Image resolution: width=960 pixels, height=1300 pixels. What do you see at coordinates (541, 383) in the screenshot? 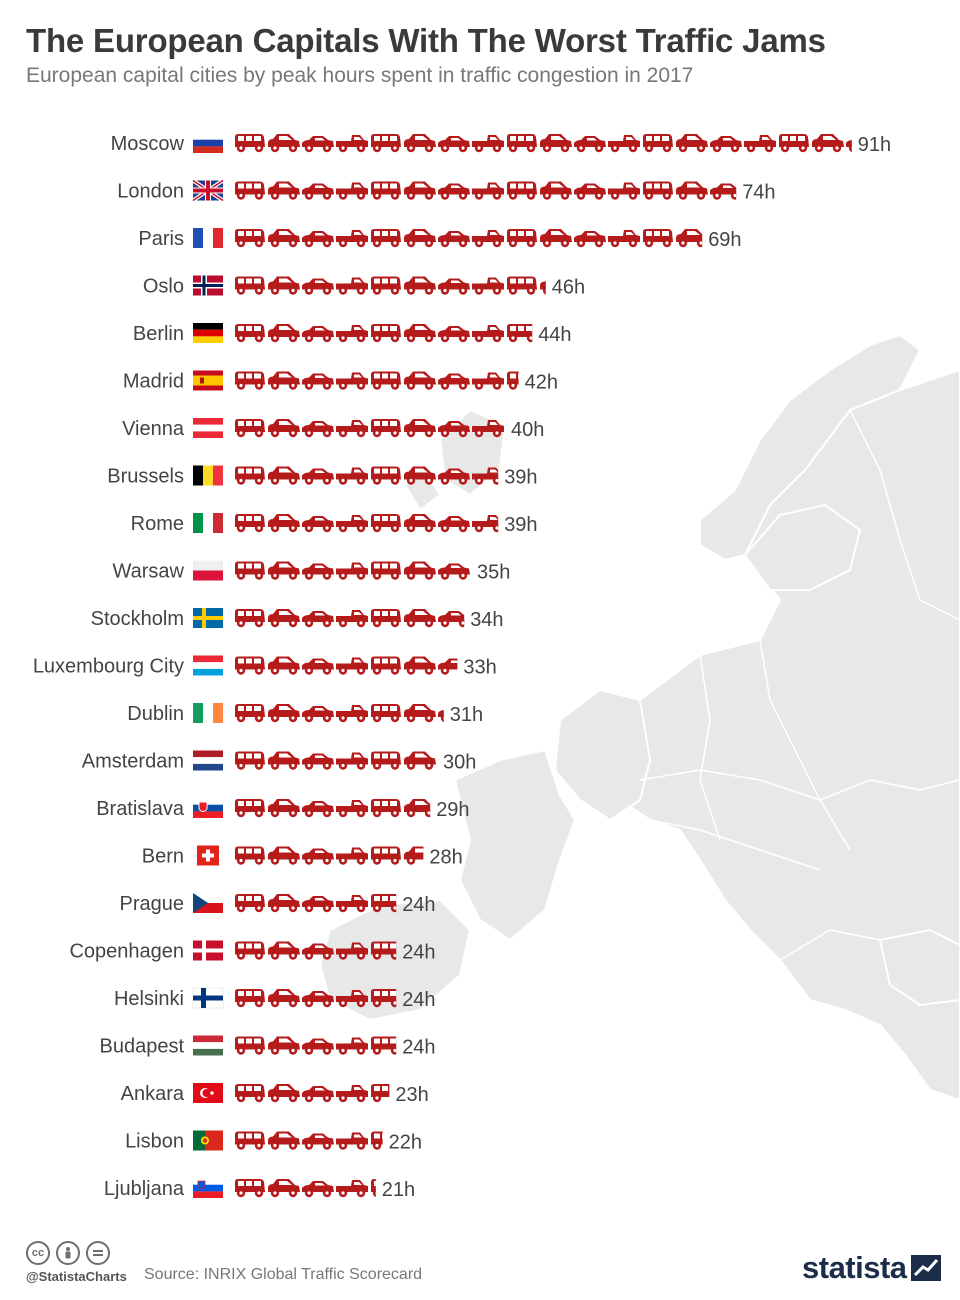
I see `data-label: 42h` at bounding box center [541, 383].